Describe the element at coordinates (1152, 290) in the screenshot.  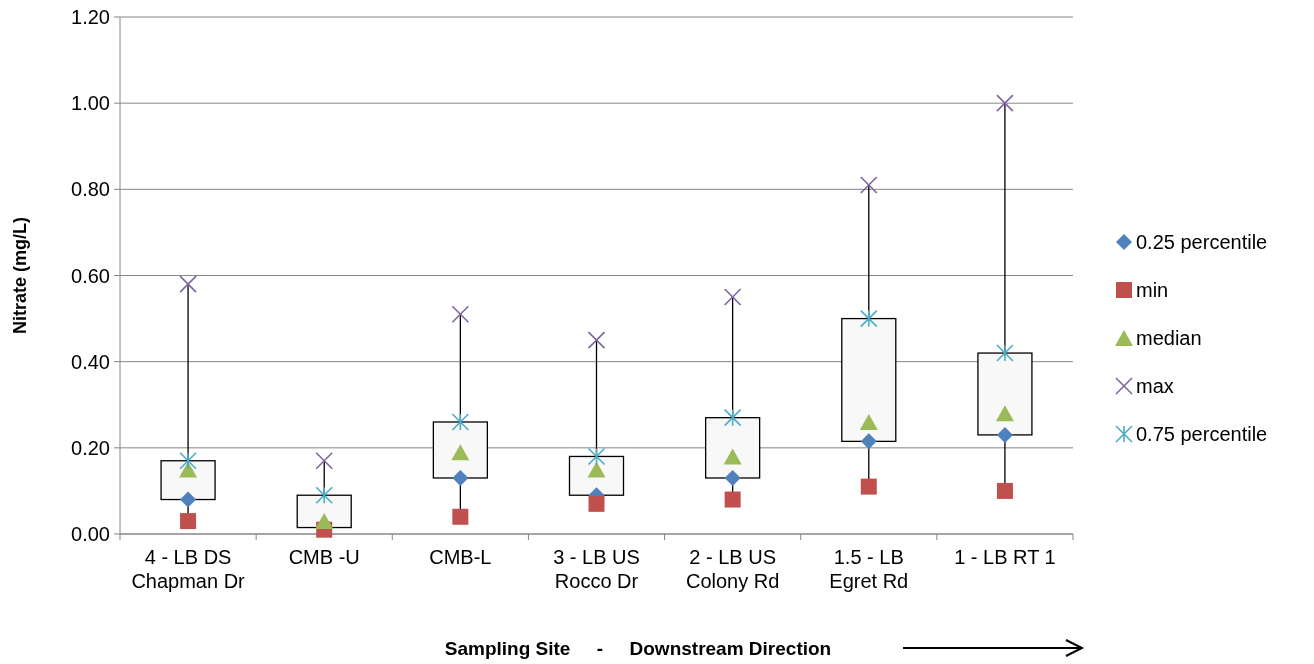
I see `legend-label: min` at that location.